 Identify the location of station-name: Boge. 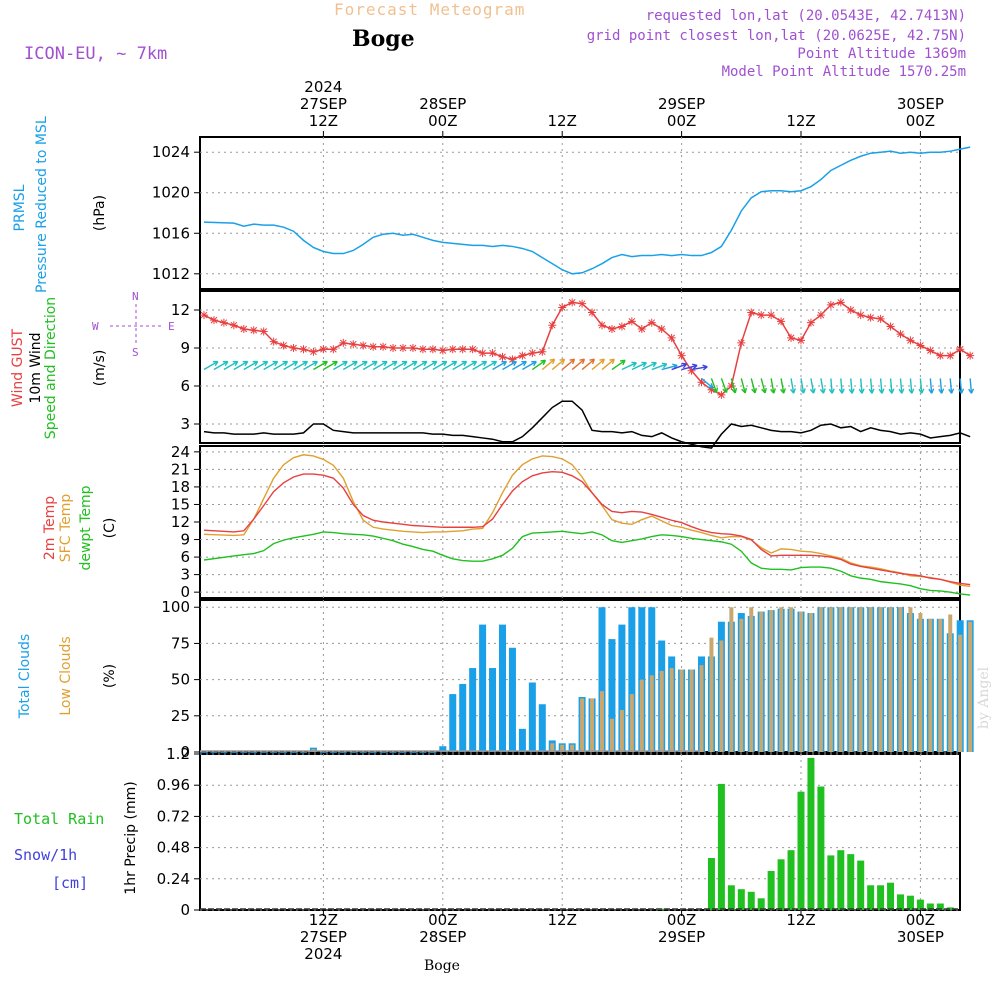
(383, 39).